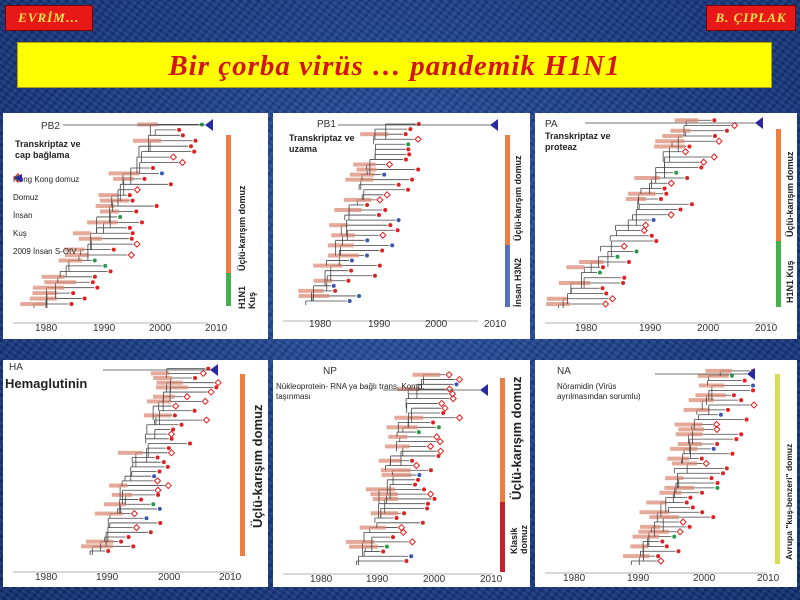  Describe the element at coordinates (320, 324) in the screenshot. I see `axis-tick: 1980` at that location.